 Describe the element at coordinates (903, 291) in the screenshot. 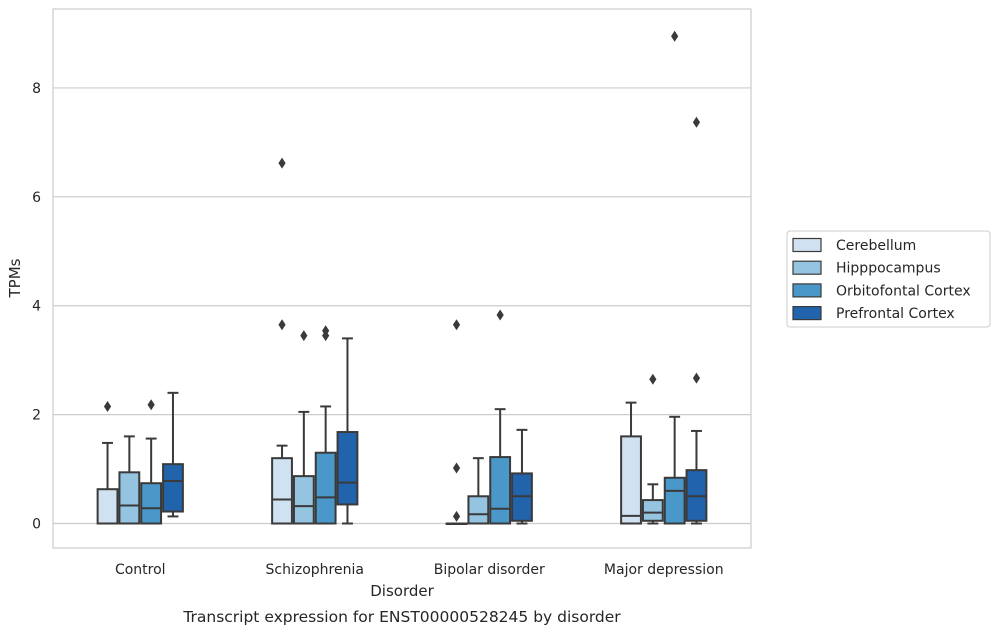

I see `legend-label: Orbitofontal Cortex` at that location.